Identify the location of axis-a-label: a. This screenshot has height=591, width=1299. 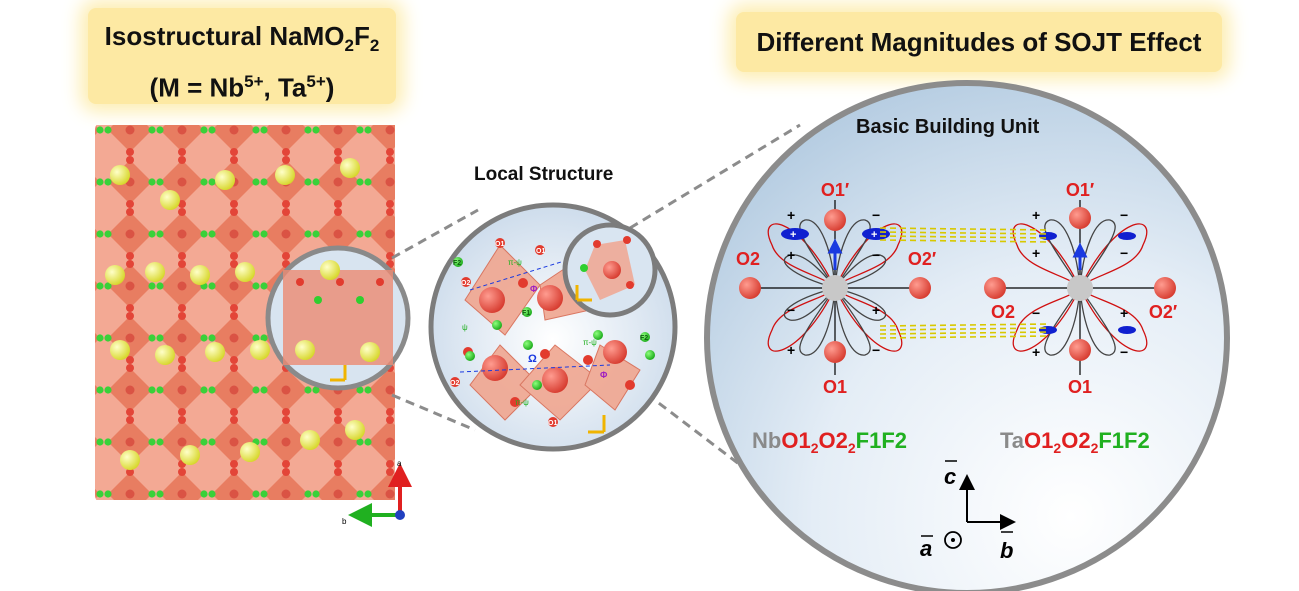
(926, 548).